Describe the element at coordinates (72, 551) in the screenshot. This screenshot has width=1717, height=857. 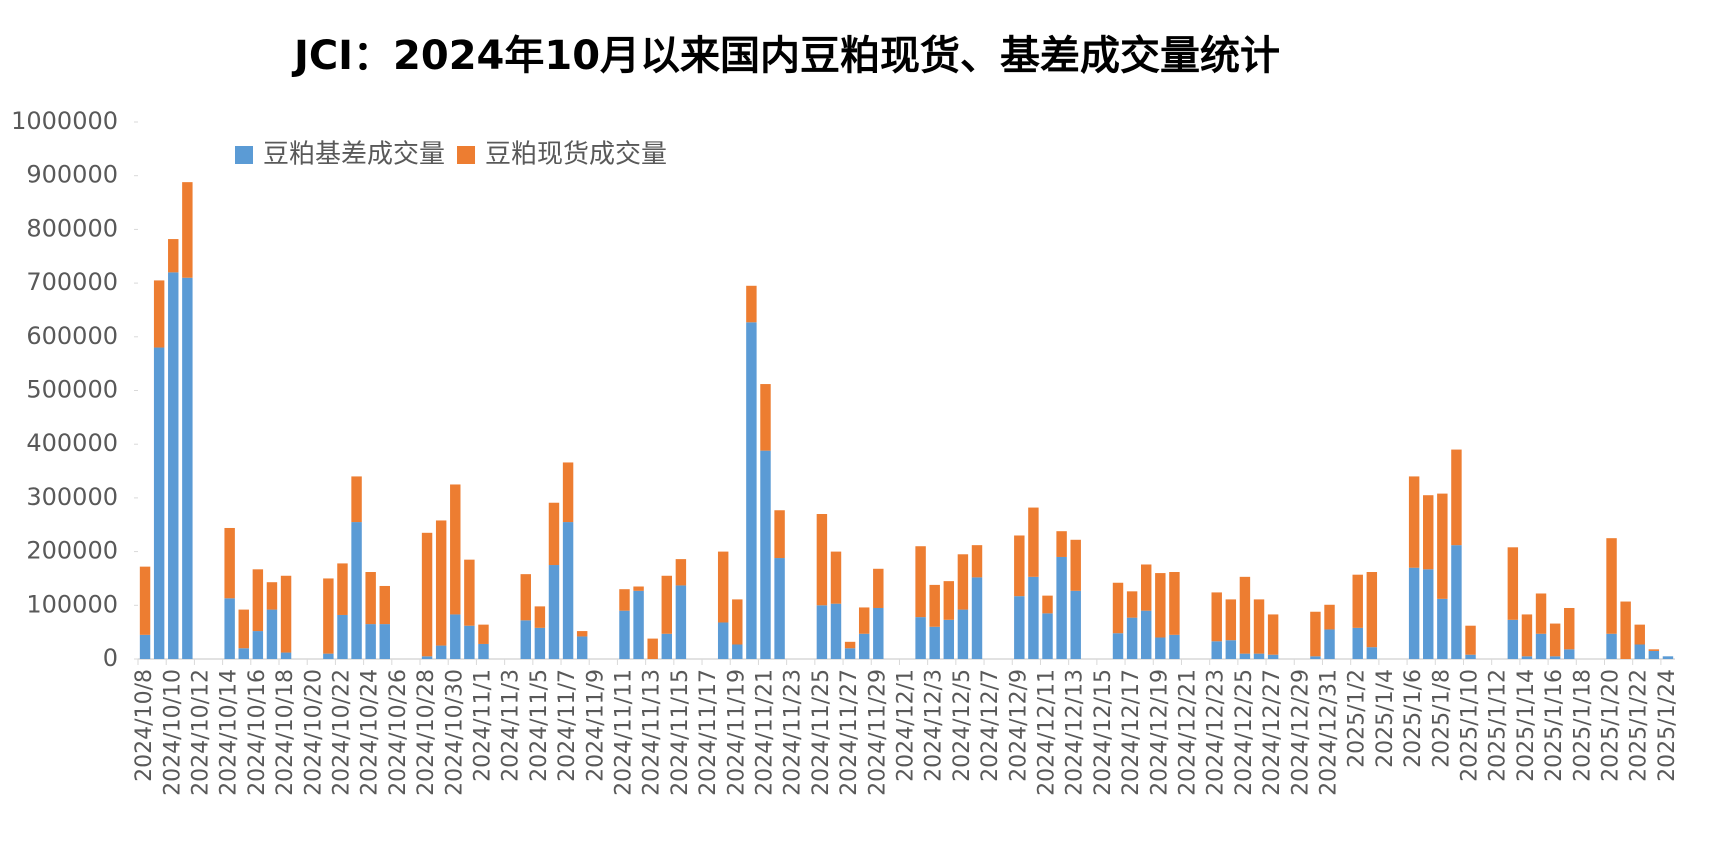
I see `y-tick-label: 200000` at that location.